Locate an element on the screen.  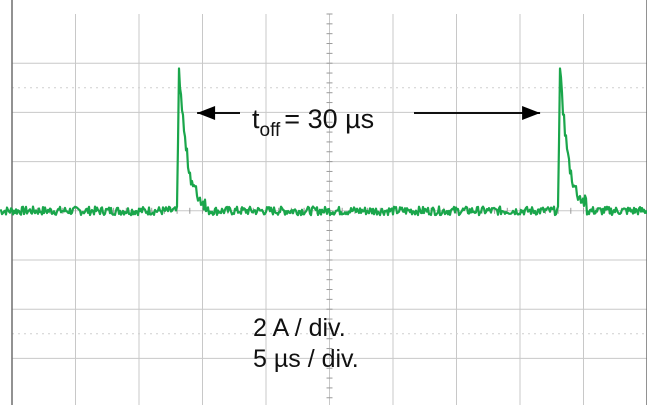
current-scale-label: 2 A / div. is located at coordinates (299, 328).